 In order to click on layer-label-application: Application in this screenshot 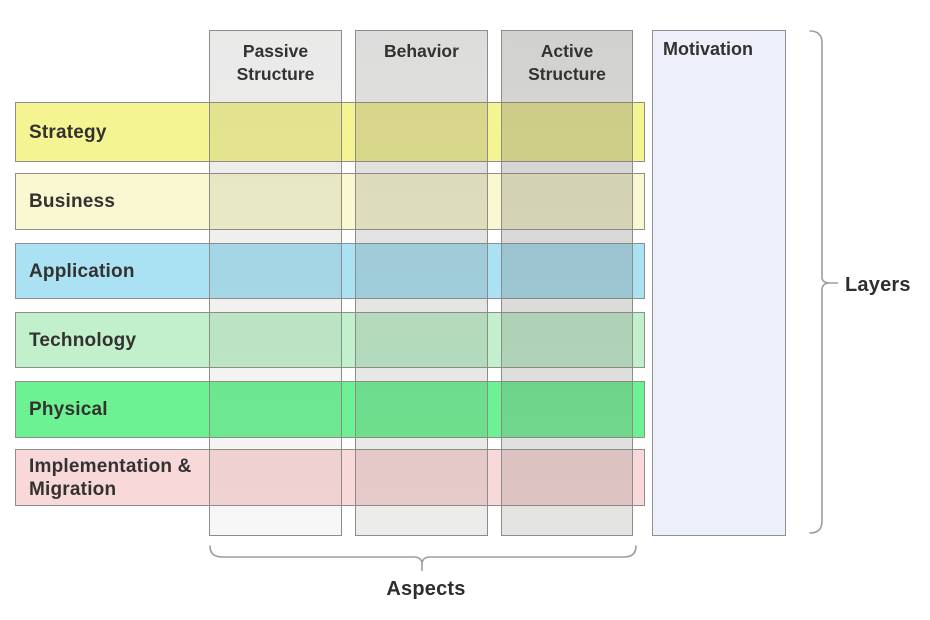, I will do `click(82, 271)`.